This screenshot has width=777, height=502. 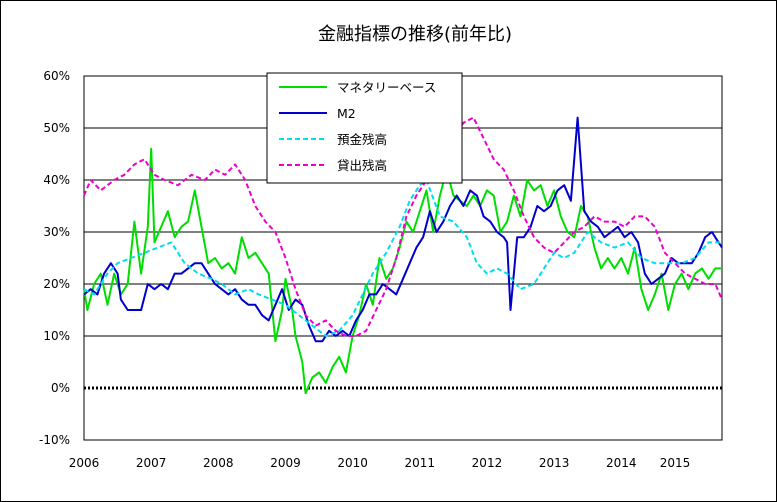 What do you see at coordinates (151, 463) in the screenshot?
I see `x-tick-label: 2007` at bounding box center [151, 463].